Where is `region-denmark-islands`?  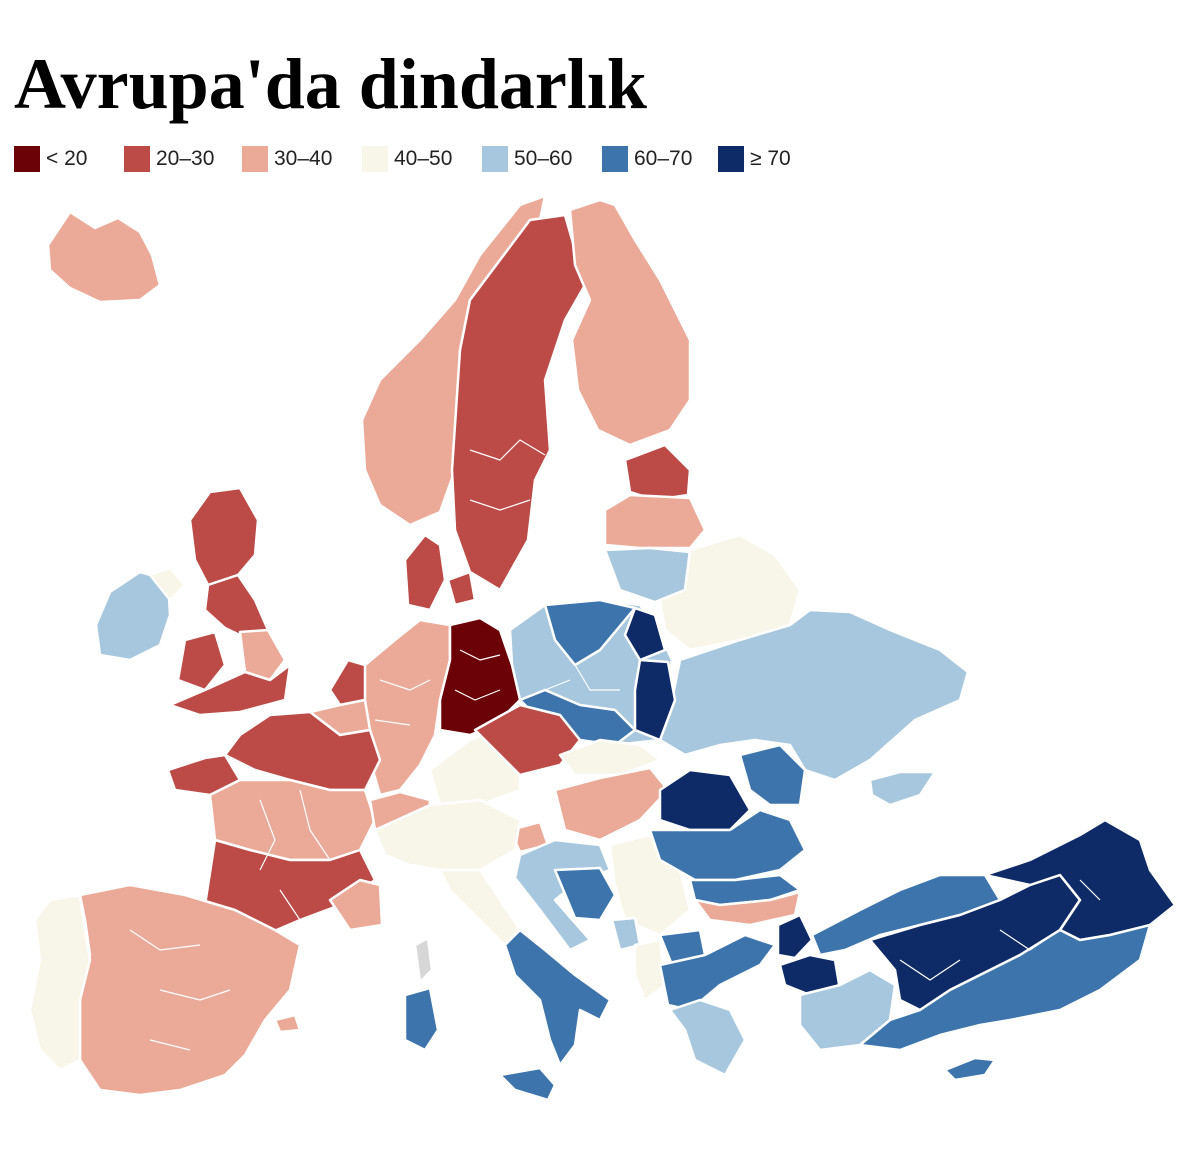 region-denmark-islands is located at coordinates (461, 588).